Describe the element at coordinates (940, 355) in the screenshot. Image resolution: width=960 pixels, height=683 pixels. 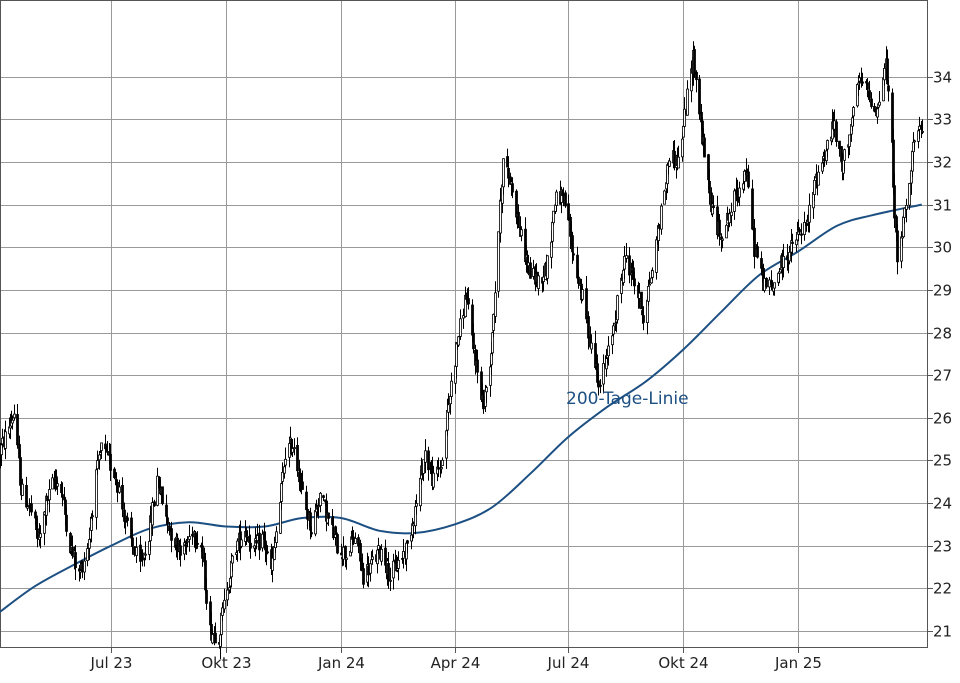
I see `y-axis: 21 22 23 24 25 26 27 28 29 30 31 32 33 34` at that location.